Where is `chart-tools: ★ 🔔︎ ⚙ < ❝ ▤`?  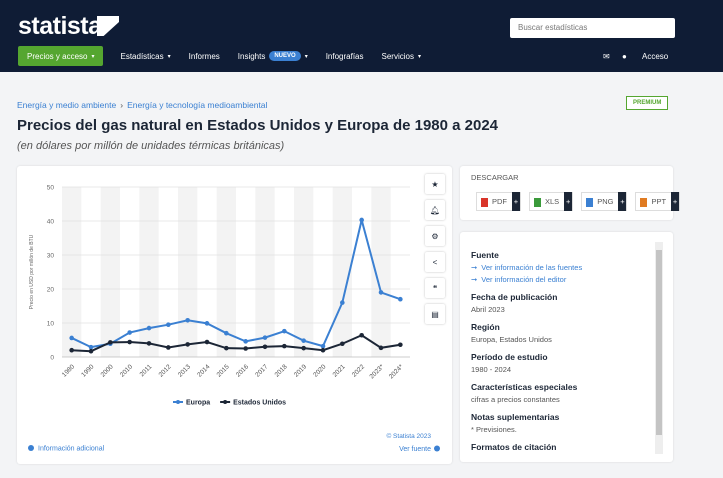 chart-tools: ★ 🔔︎ ⚙ < ❝ ▤ is located at coordinates (435, 252).